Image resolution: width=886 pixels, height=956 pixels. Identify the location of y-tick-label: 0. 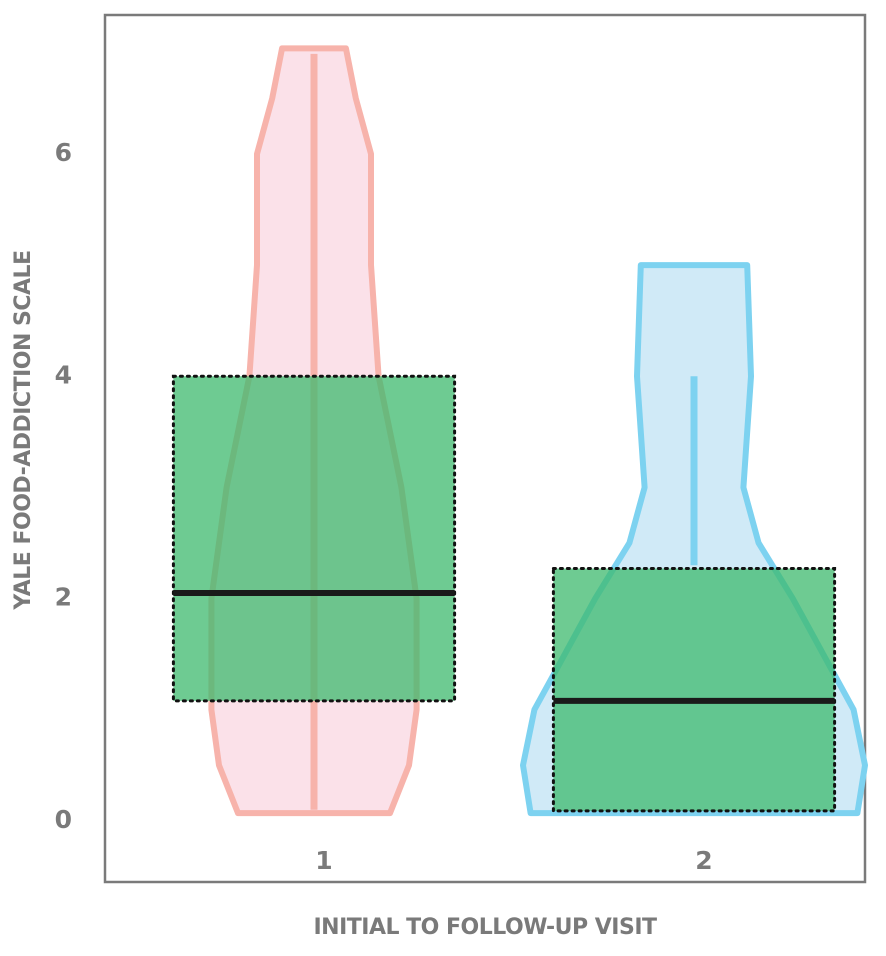
(63, 819).